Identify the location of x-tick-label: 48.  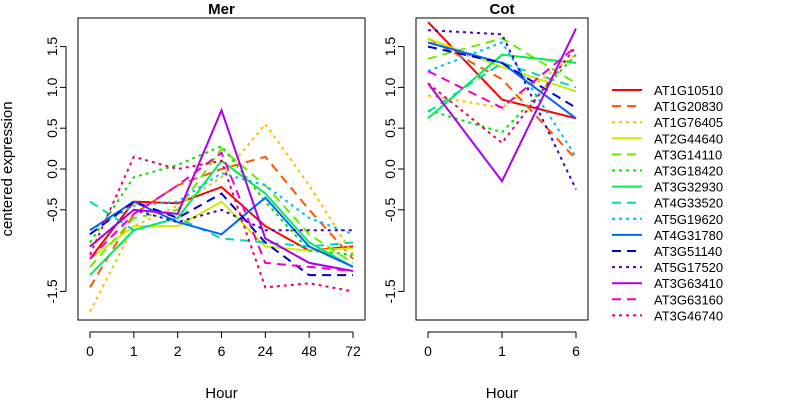
(309, 351).